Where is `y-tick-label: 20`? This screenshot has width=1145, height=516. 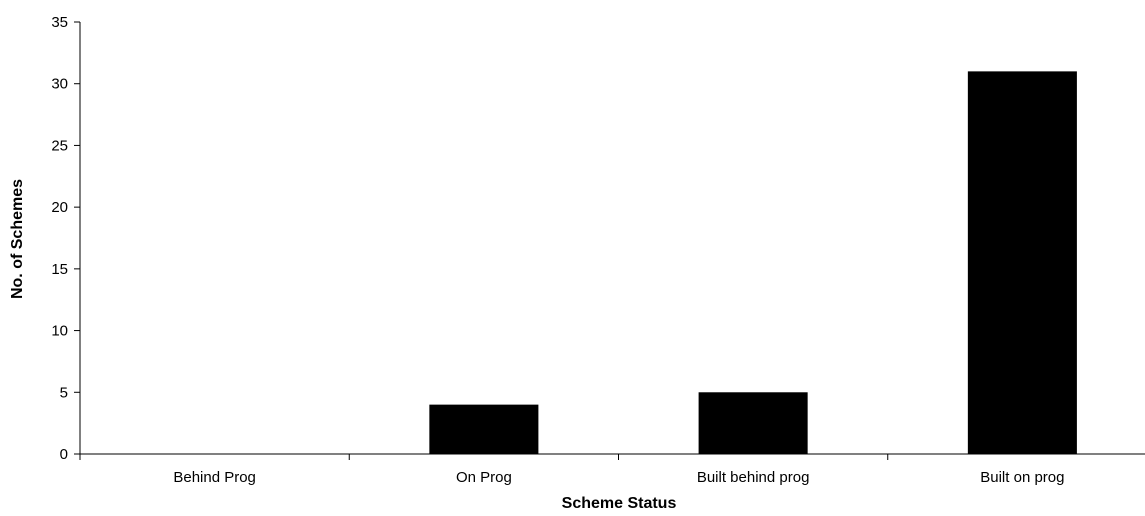
y-tick-label: 20 is located at coordinates (59, 207).